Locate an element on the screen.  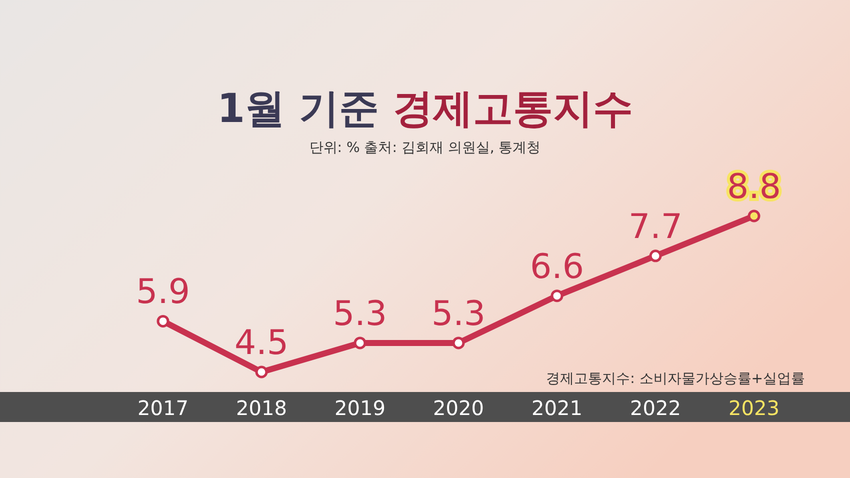
chart-title: 1월 기준 경제고통지수 is located at coordinates (425, 109).